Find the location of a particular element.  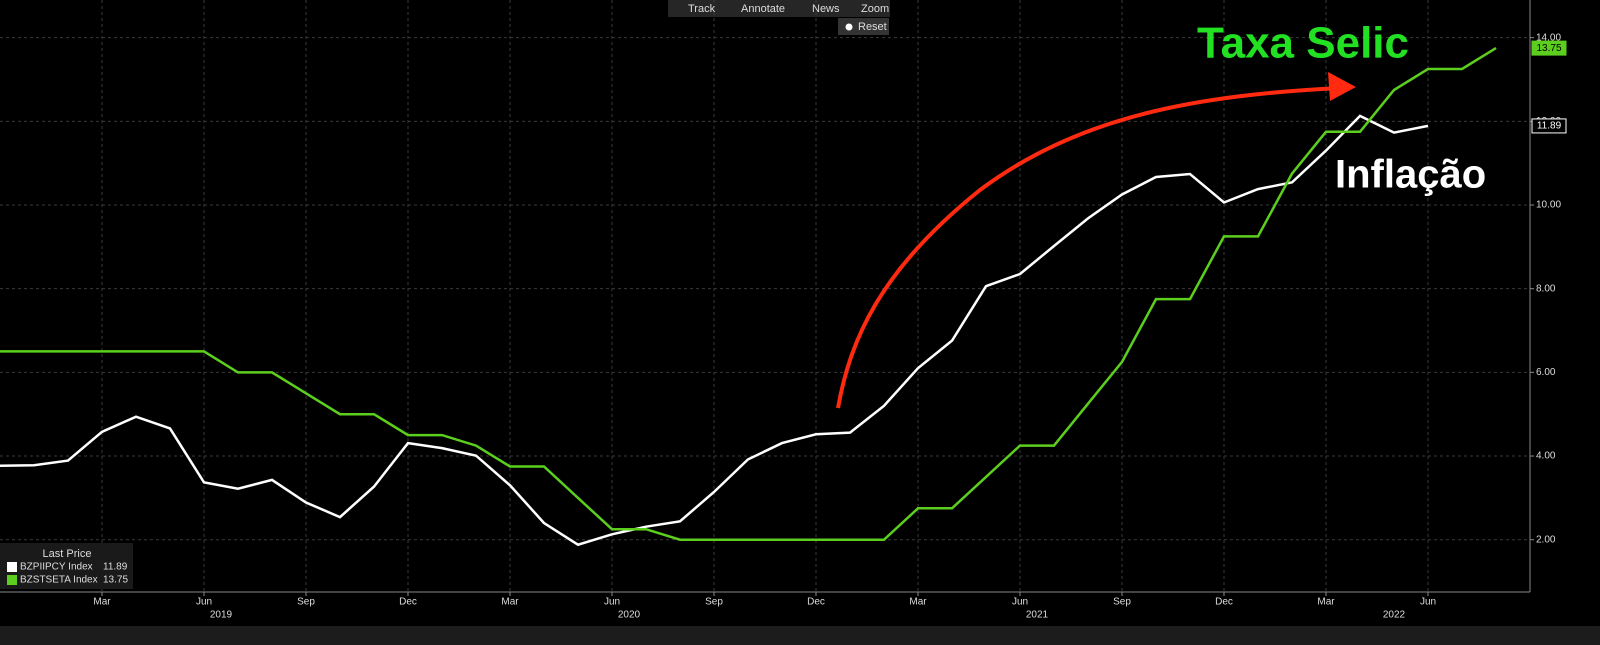

last-value-label: 11.89 is located at coordinates (1549, 126).